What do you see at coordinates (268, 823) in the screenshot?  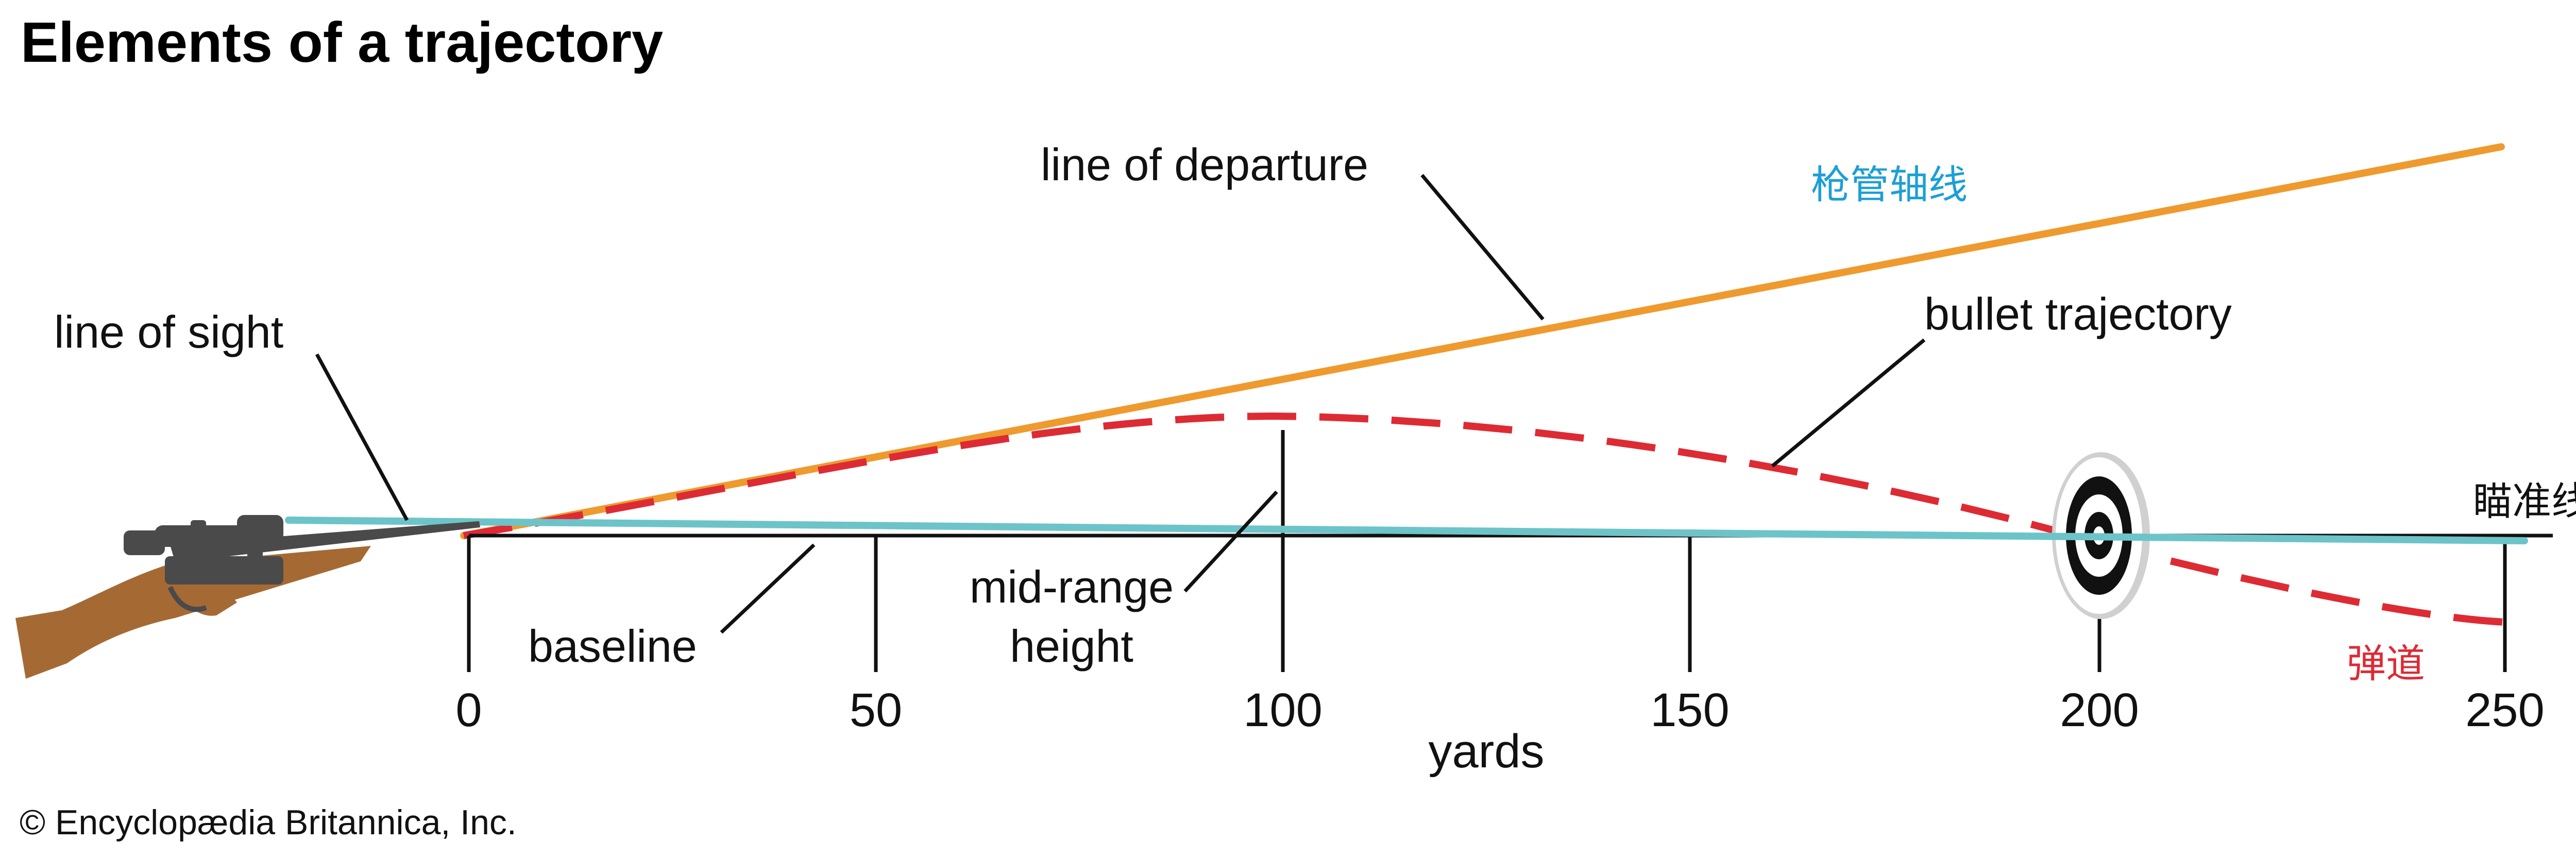 I see `copyright-credit: © Encyclopædia Britannica, Inc.` at bounding box center [268, 823].